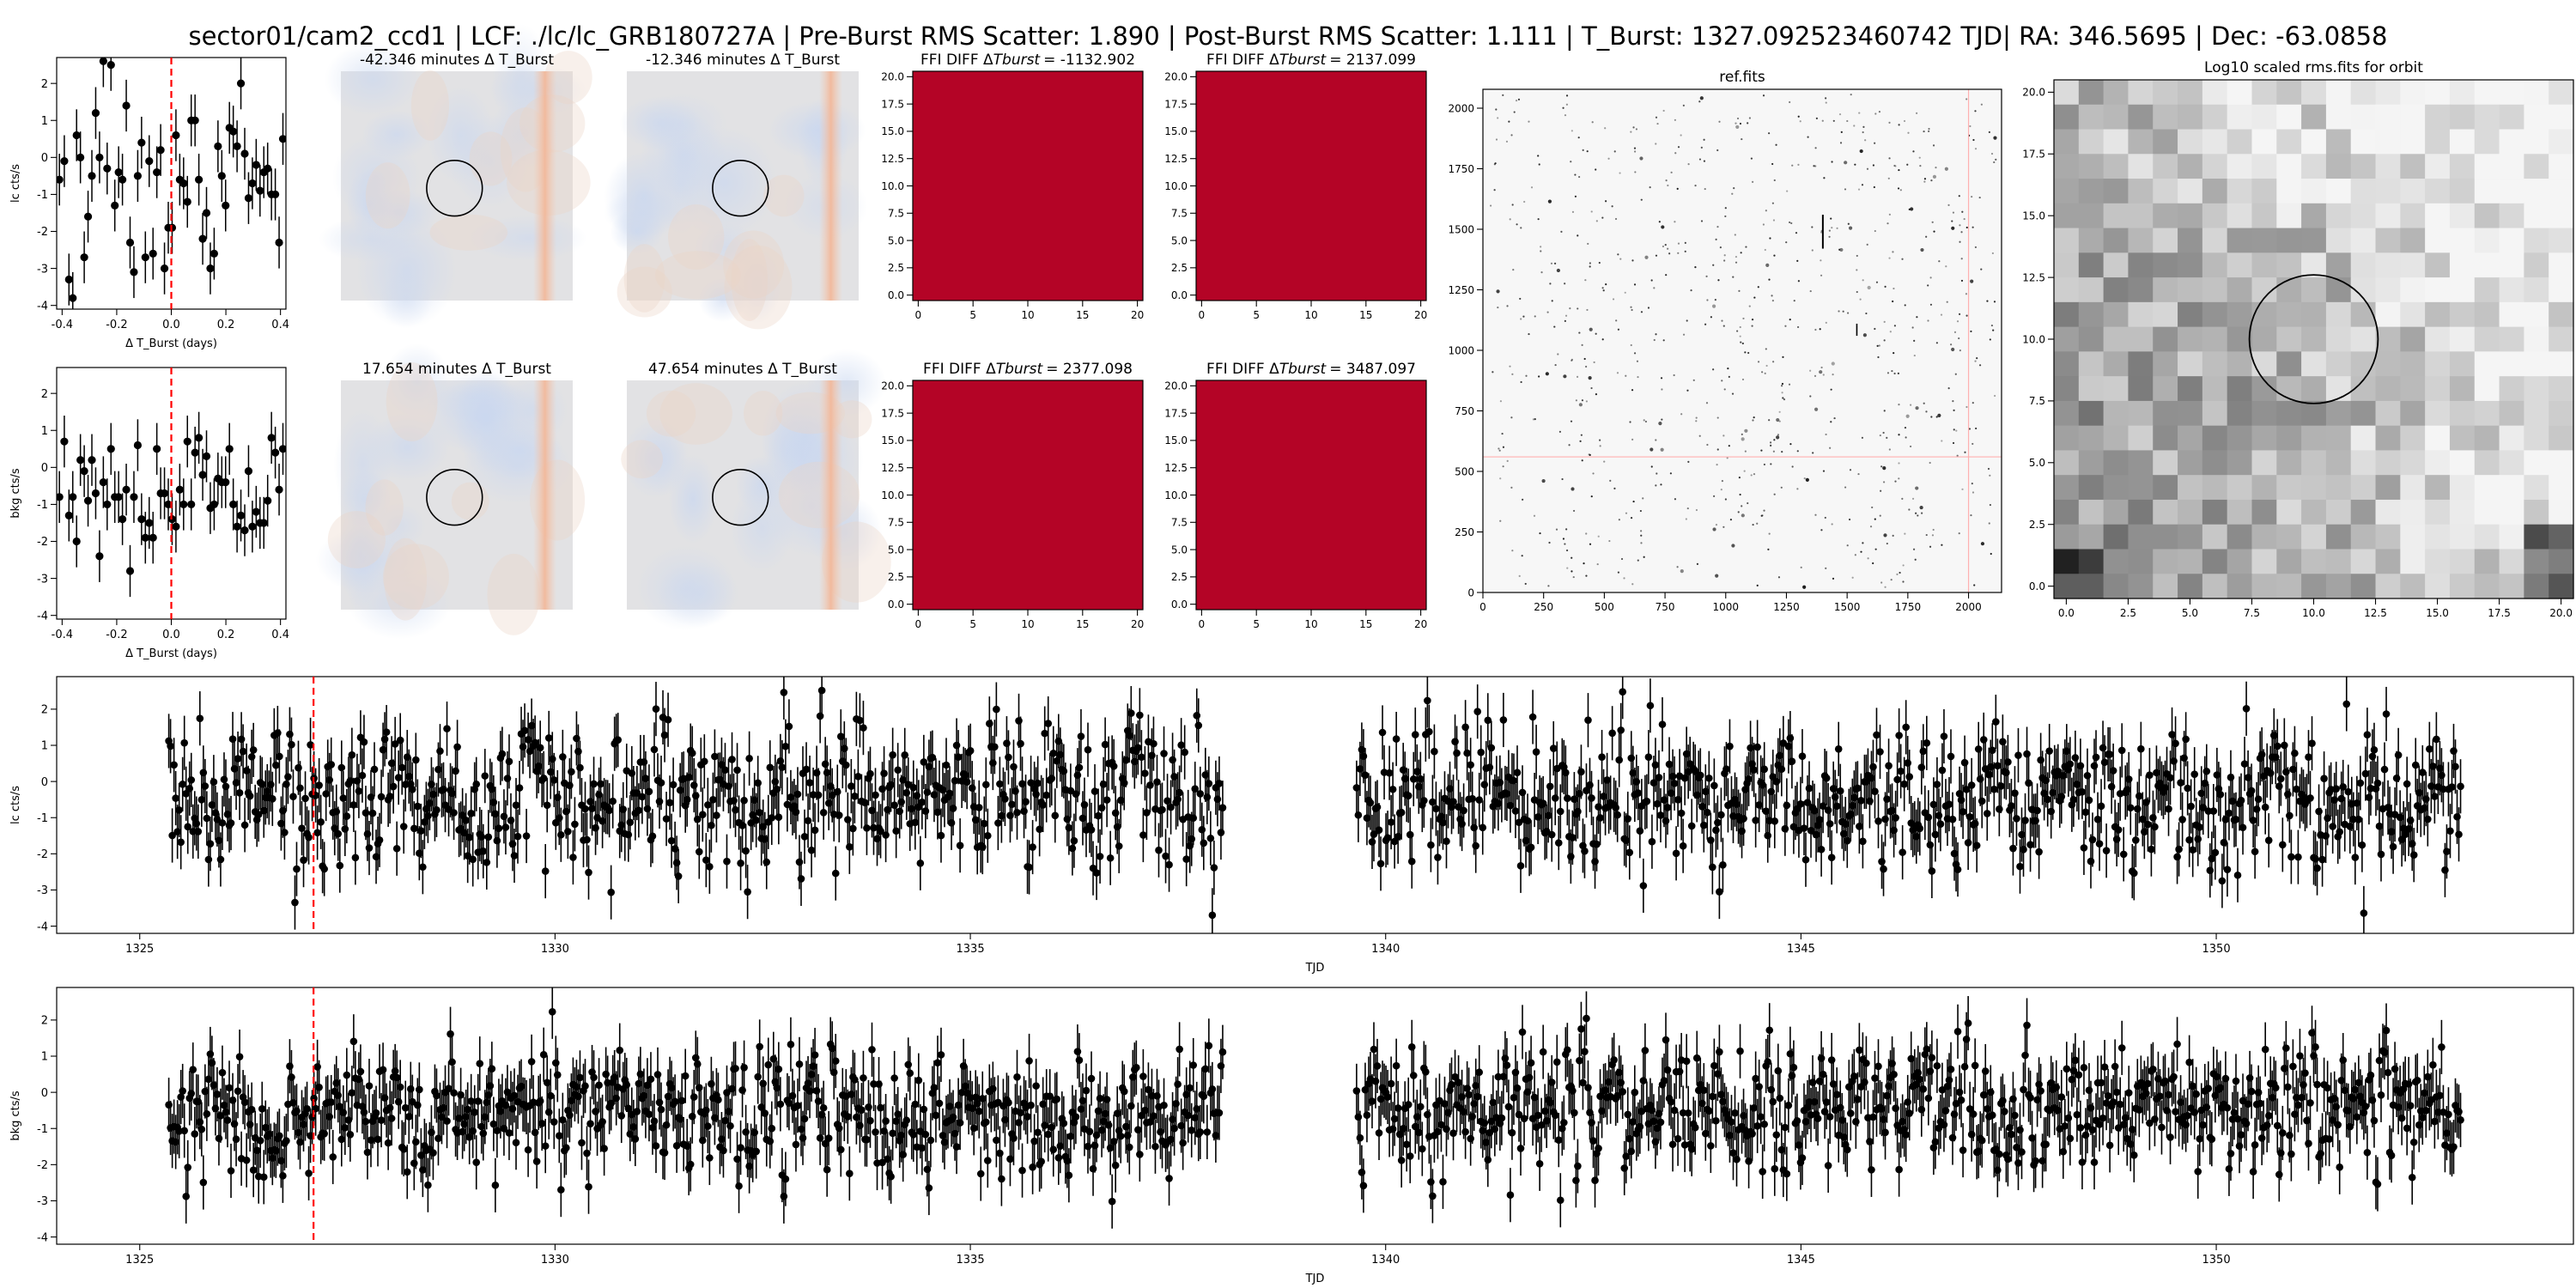 The height and width of the screenshot is (1288, 2576). Describe the element at coordinates (1243, 369) in the screenshot. I see `ffi_diff_4-title-prefix: FFI DIFF Δ` at that location.